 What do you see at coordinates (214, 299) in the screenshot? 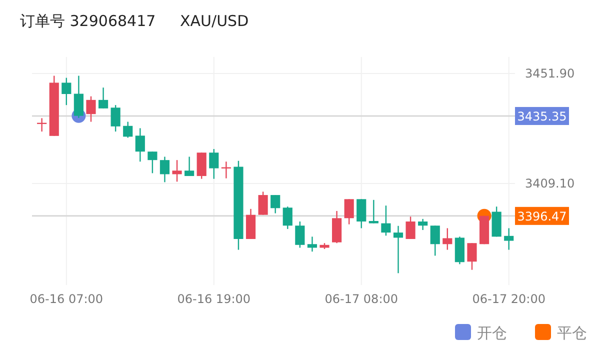
I see `x-tick-label: 06-16 19:00` at bounding box center [214, 299].